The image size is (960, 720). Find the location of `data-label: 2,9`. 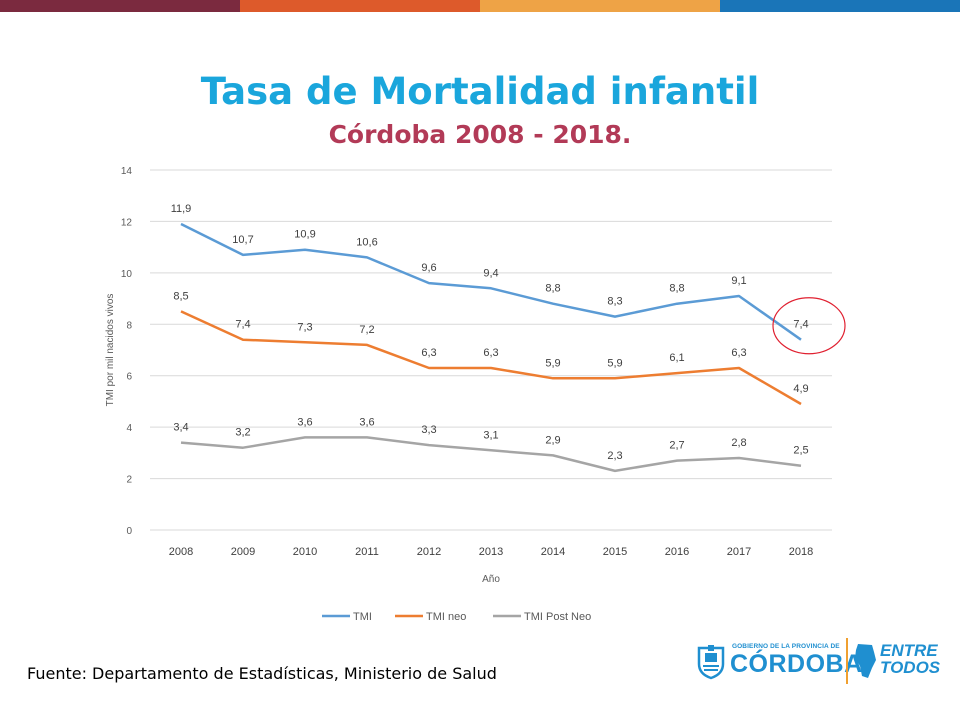

data-label: 2,9 is located at coordinates (552, 440).